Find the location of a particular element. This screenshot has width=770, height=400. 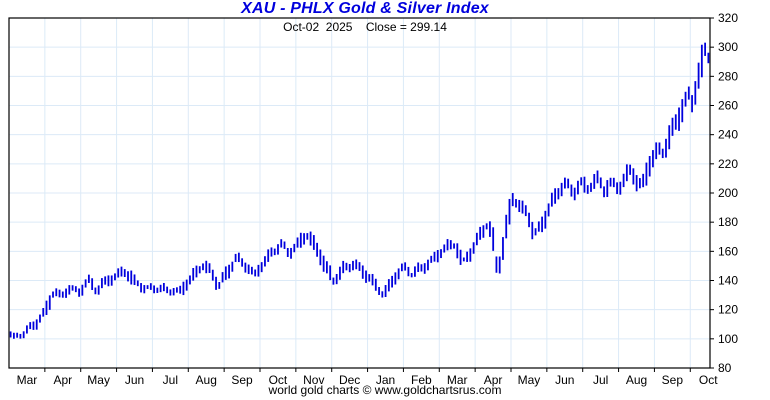

y-axis-label: 220 is located at coordinates (728, 164).